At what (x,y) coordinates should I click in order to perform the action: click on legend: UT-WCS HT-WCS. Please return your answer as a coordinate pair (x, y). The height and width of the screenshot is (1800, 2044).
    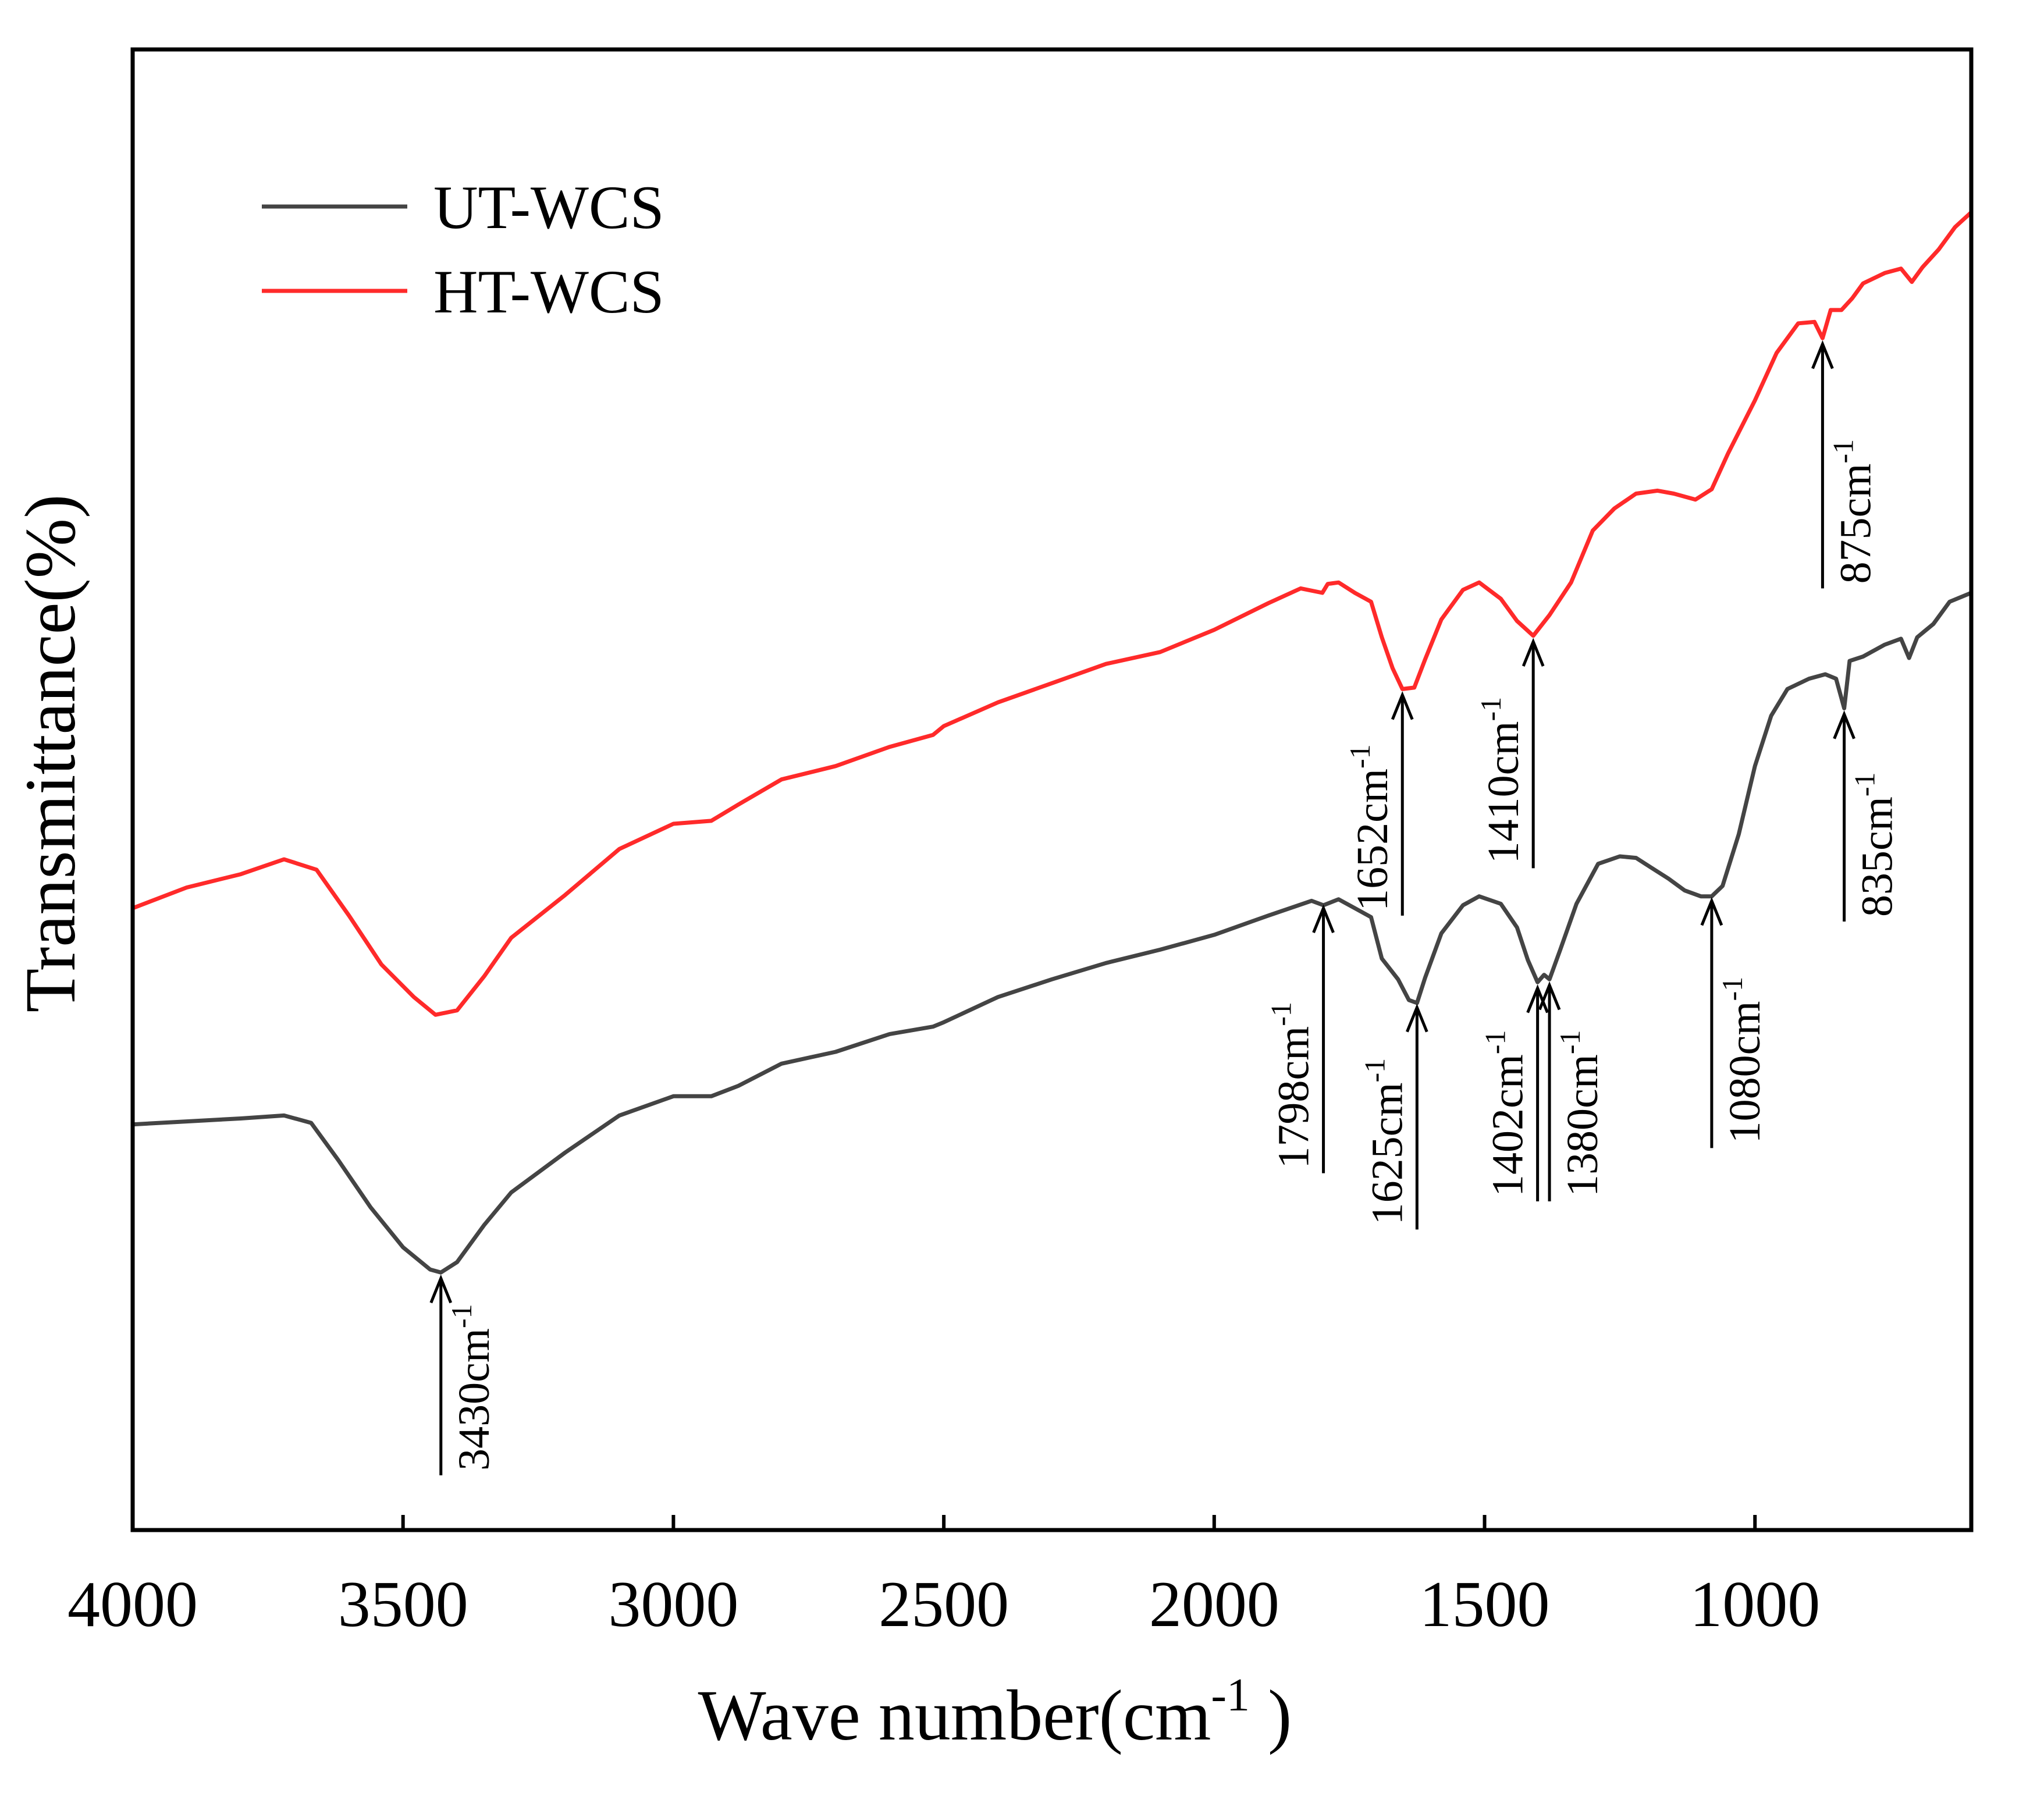
    Looking at the image, I should click on (463, 250).